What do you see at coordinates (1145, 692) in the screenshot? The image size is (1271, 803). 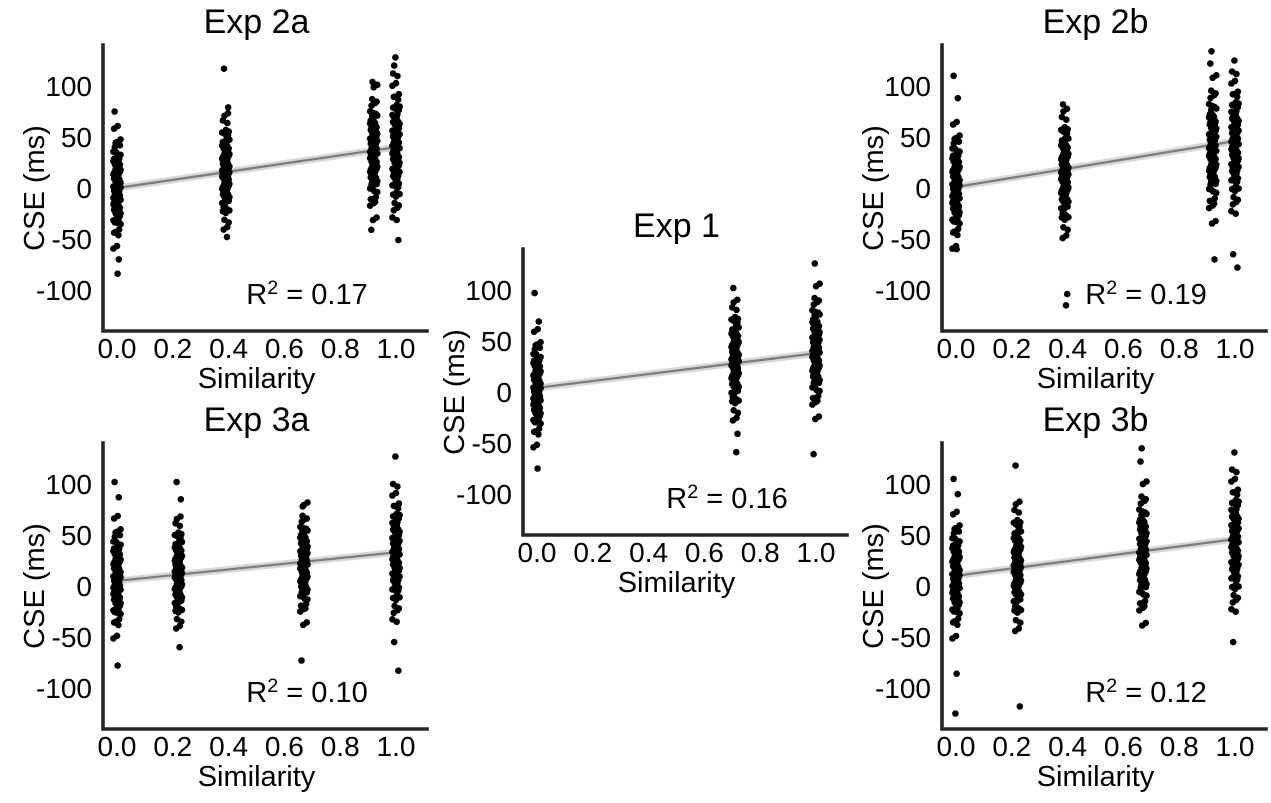 I see `r-squared-label: R2 = 0.12` at bounding box center [1145, 692].